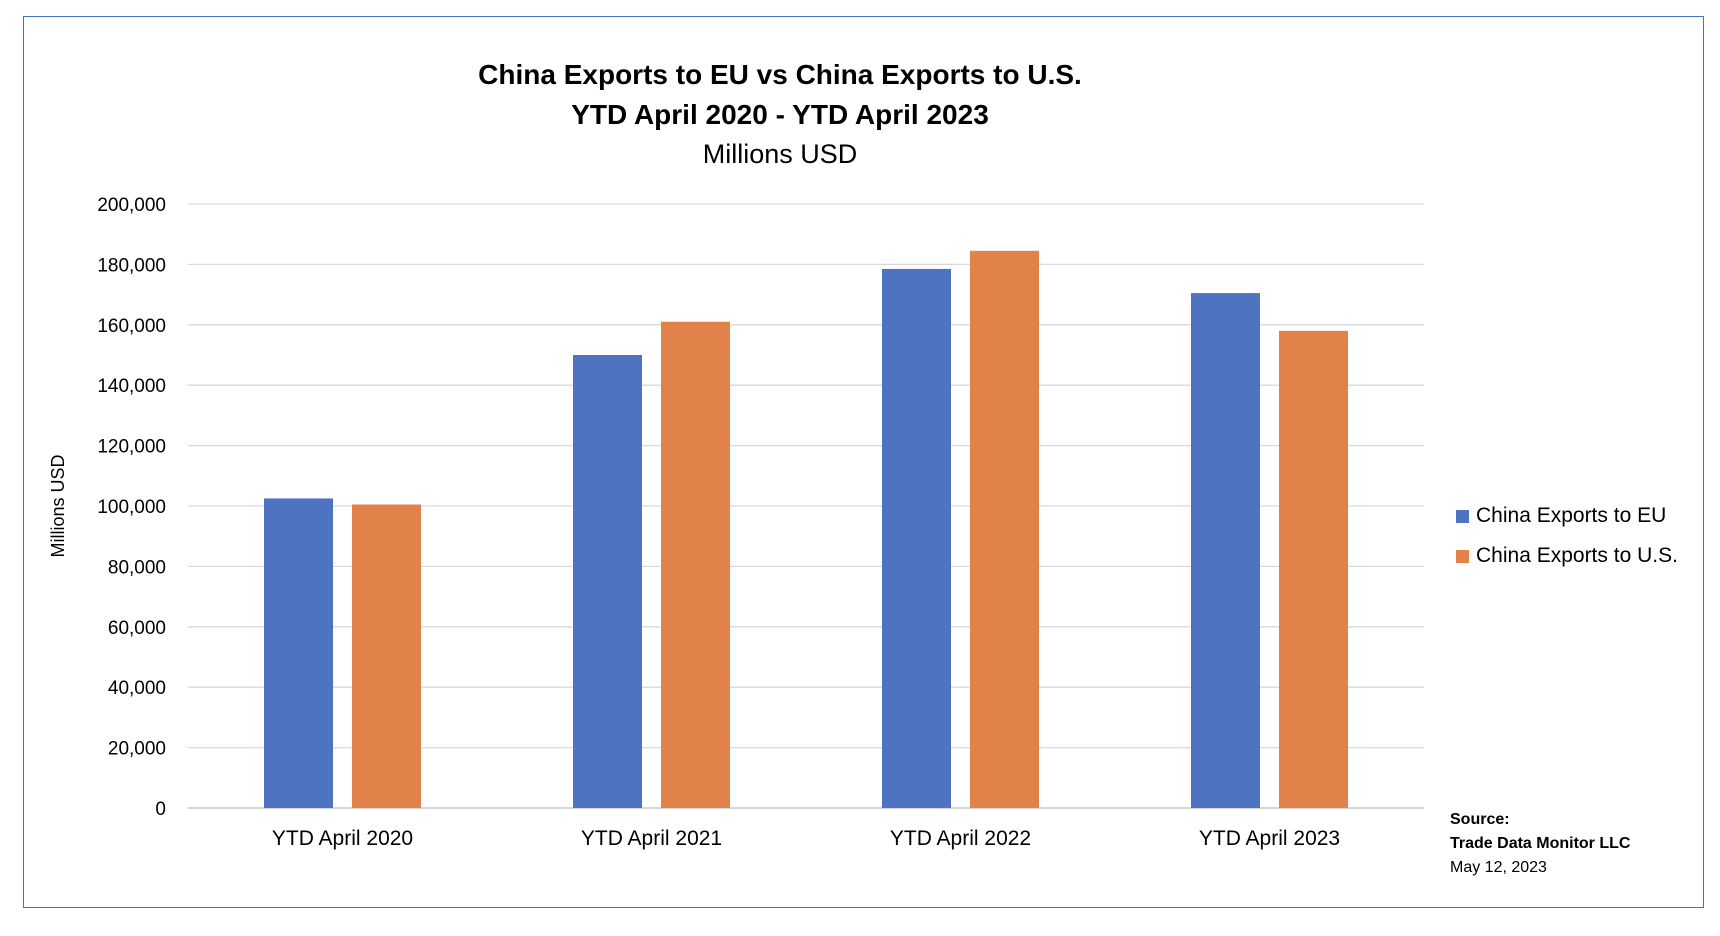  Describe the element at coordinates (131, 205) in the screenshot. I see `y-tick-label: 200,000` at that location.